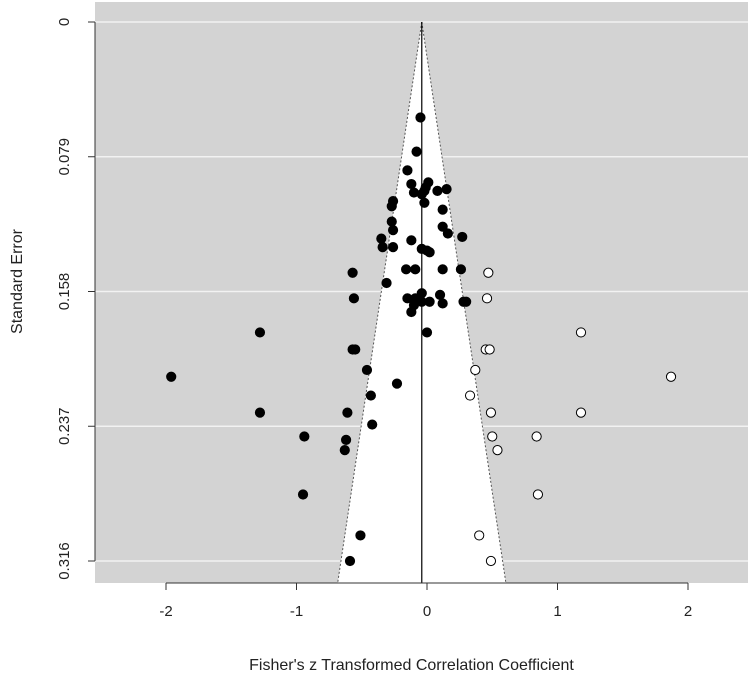 The image size is (750, 679). Describe the element at coordinates (427, 611) in the screenshot. I see `x-tick-label-2: 0` at that location.